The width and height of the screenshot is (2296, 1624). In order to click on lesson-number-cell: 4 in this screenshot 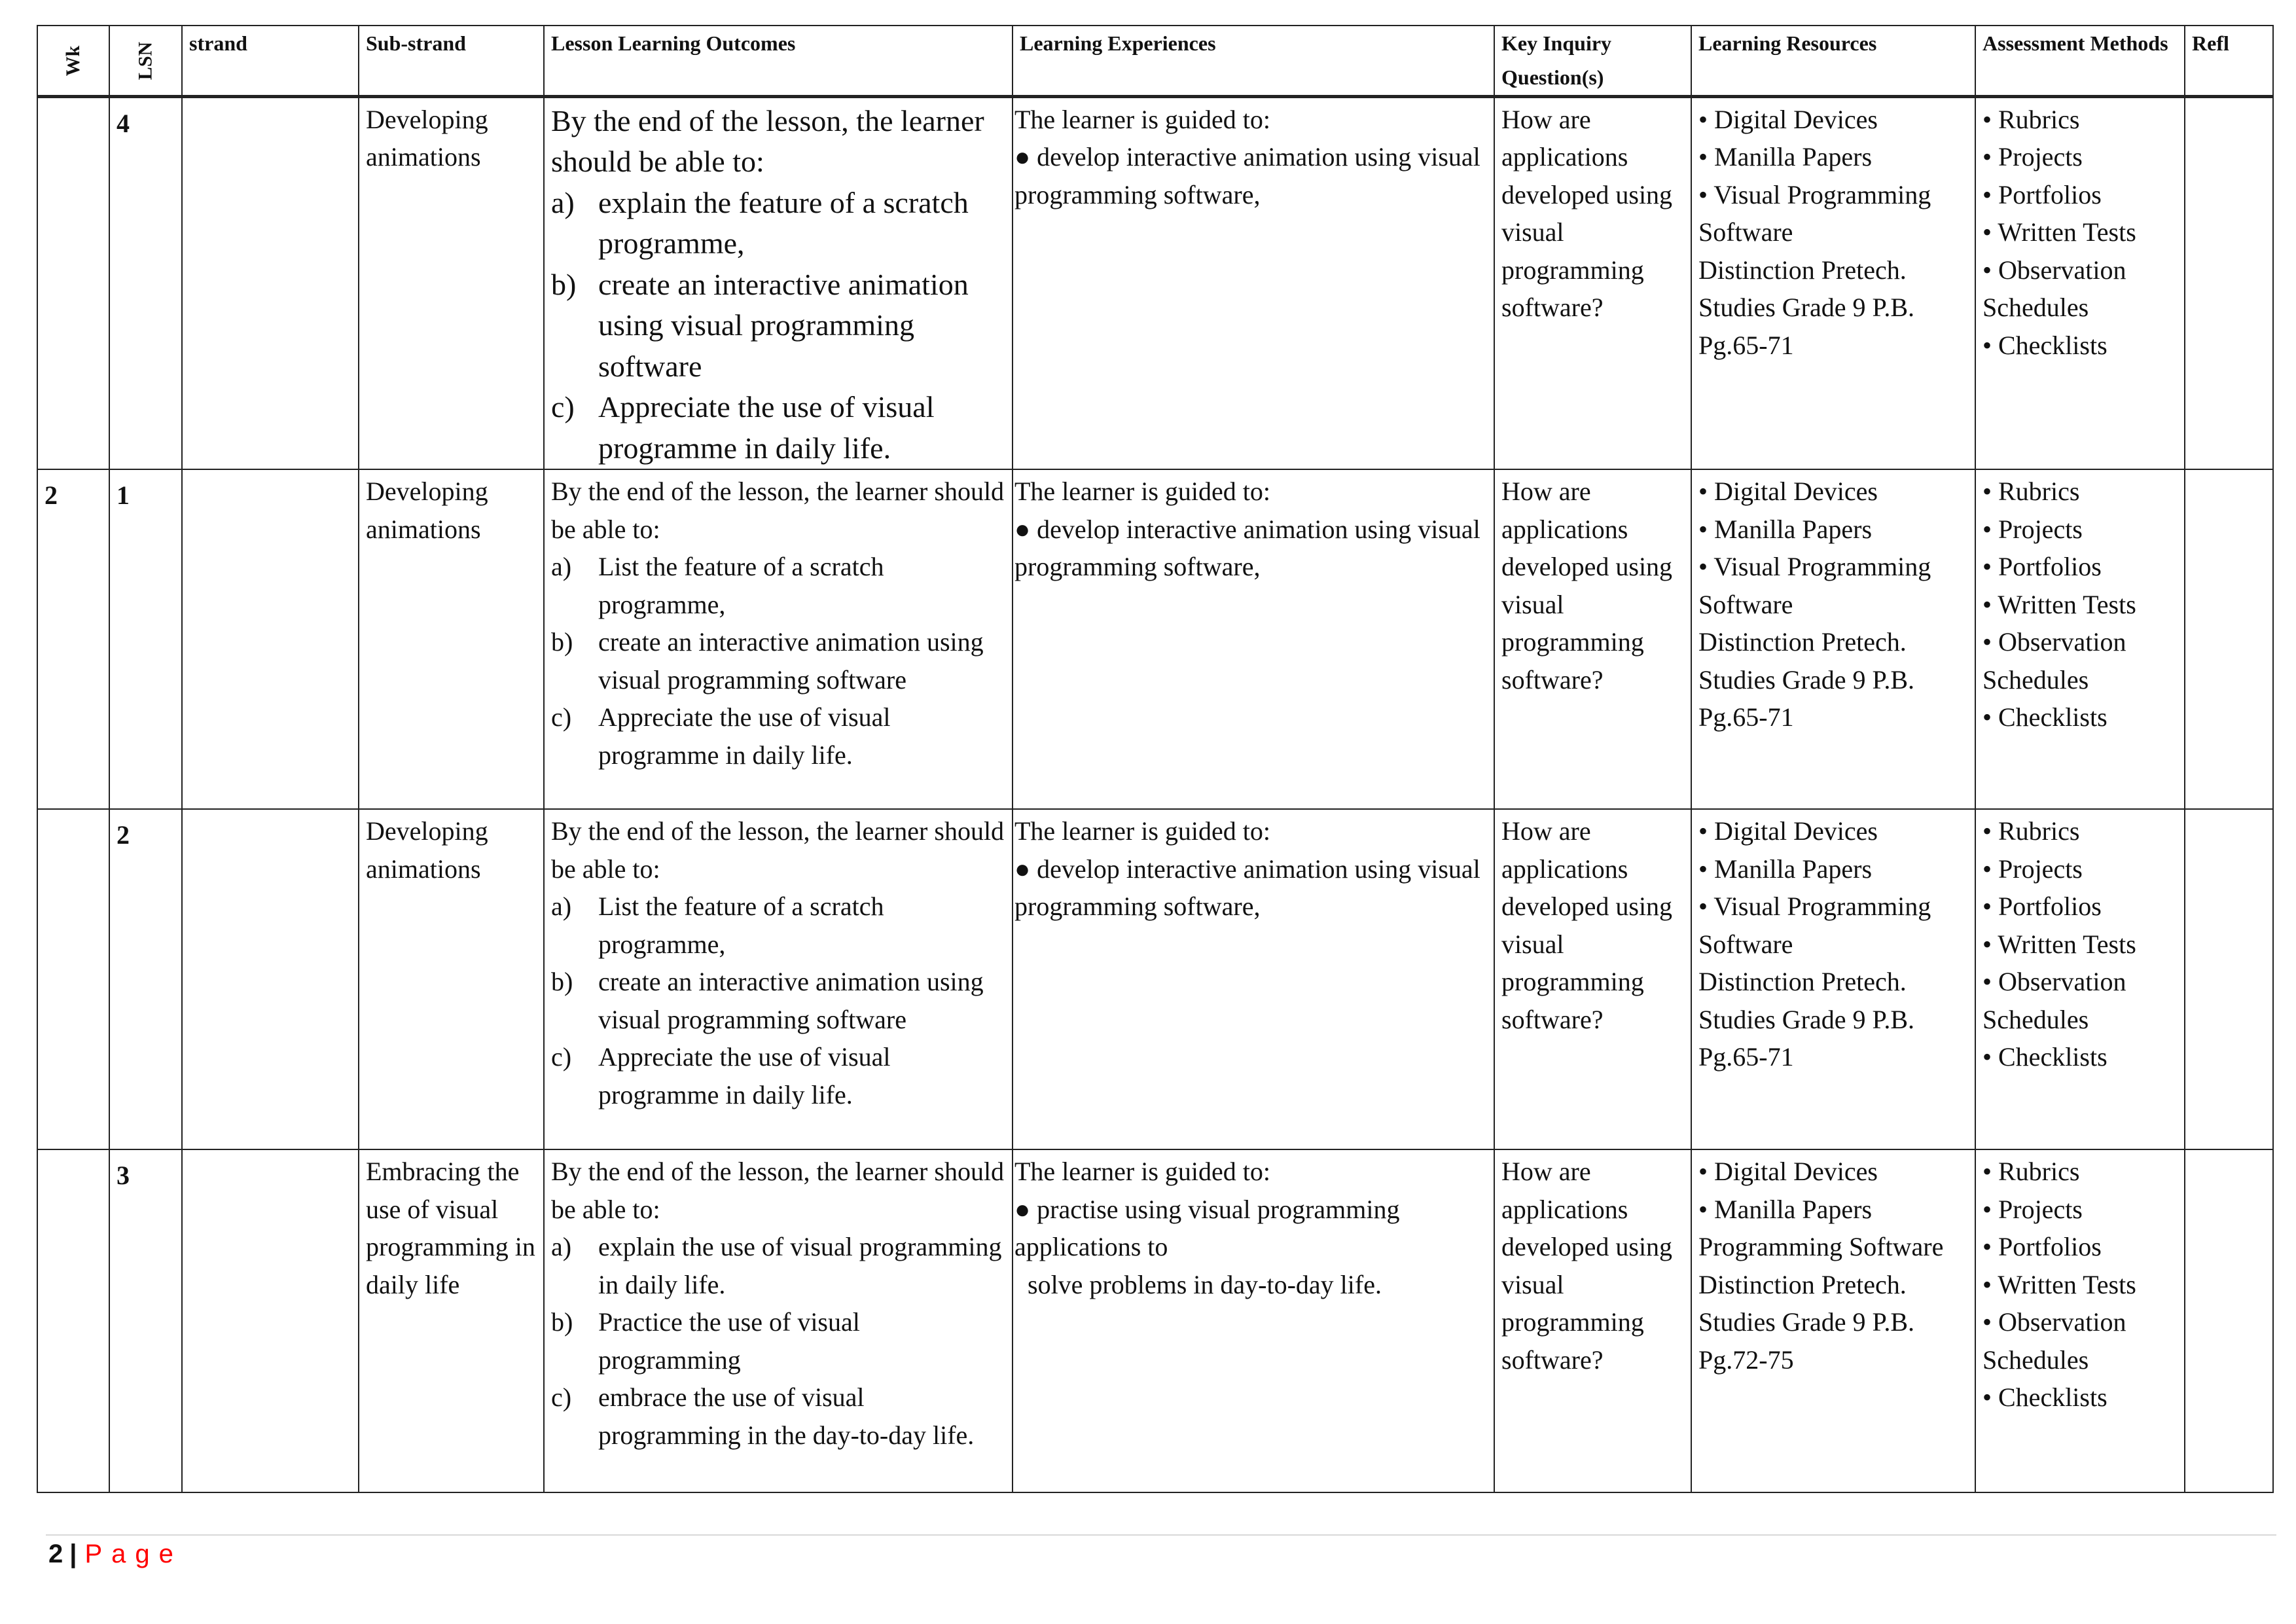, I will do `click(146, 283)`.